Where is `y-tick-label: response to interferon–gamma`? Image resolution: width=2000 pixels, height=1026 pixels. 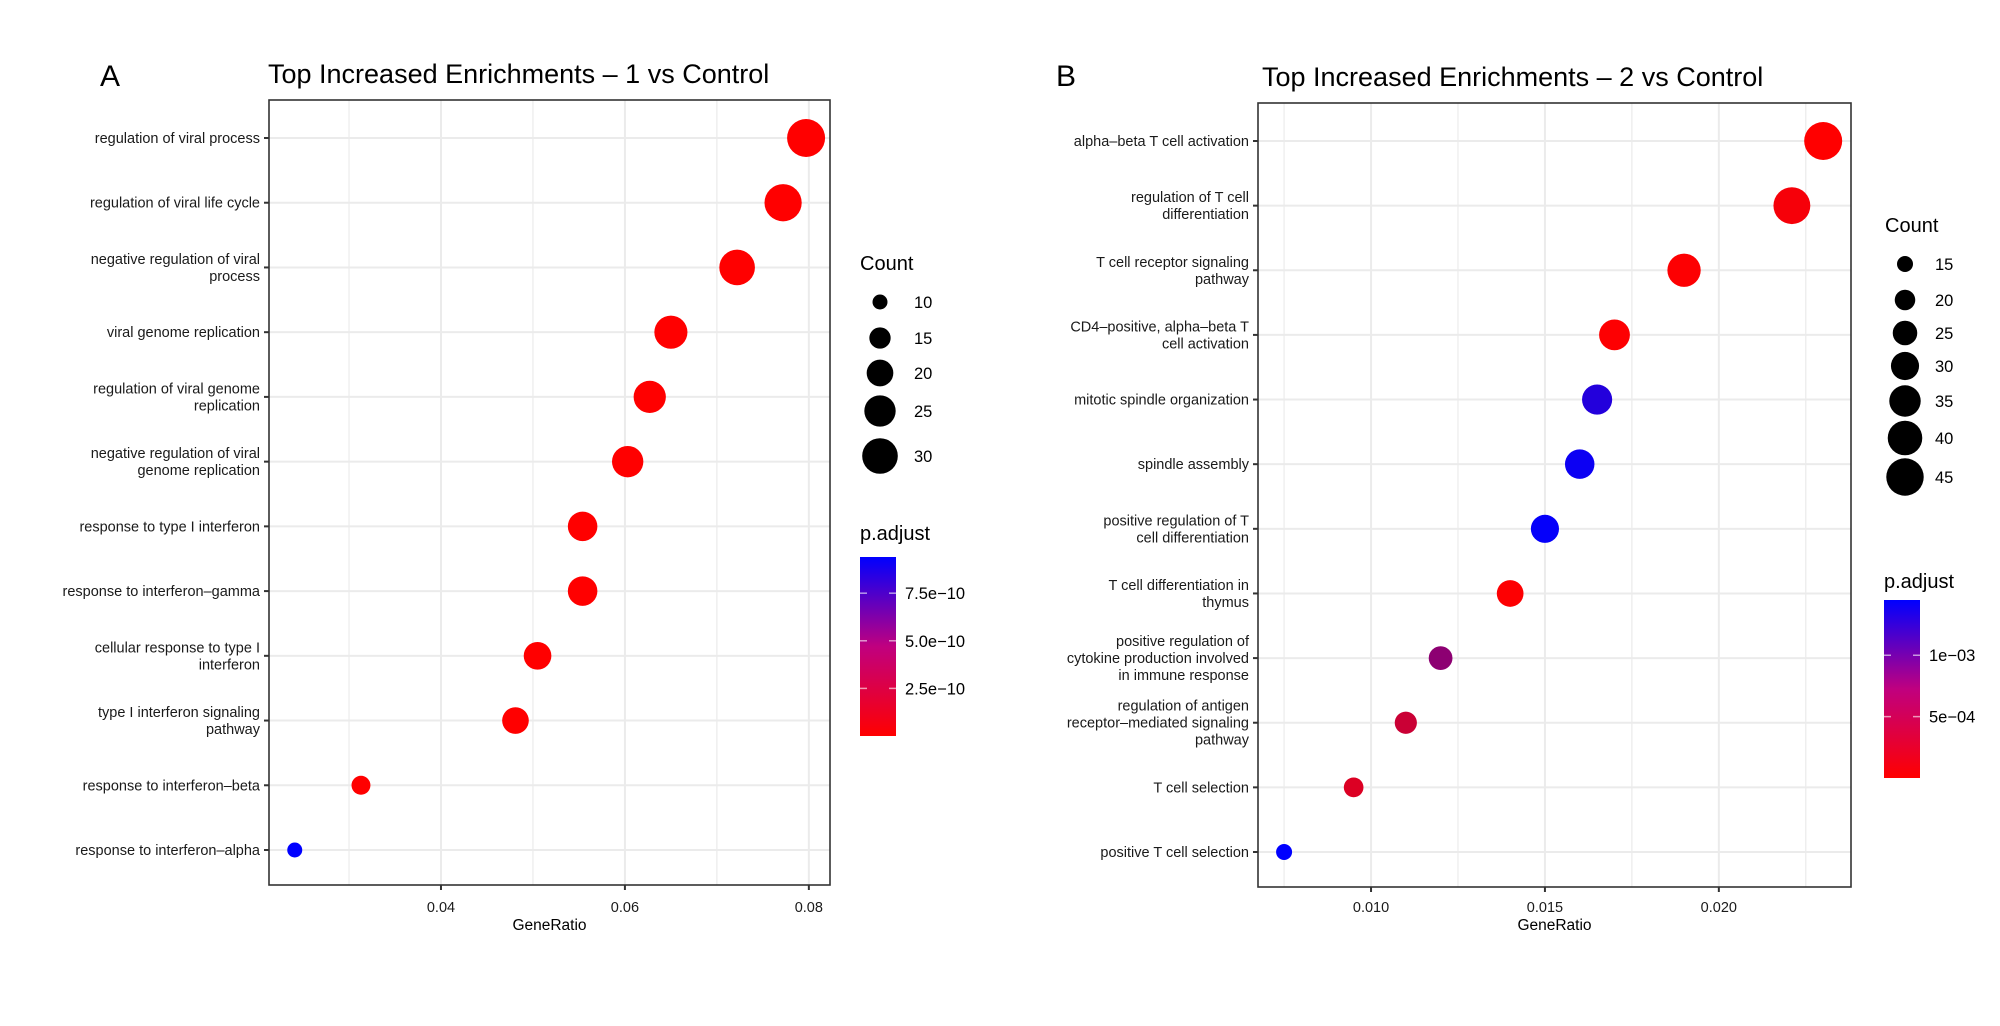
y-tick-label: response to interferon–gamma is located at coordinates (162, 592).